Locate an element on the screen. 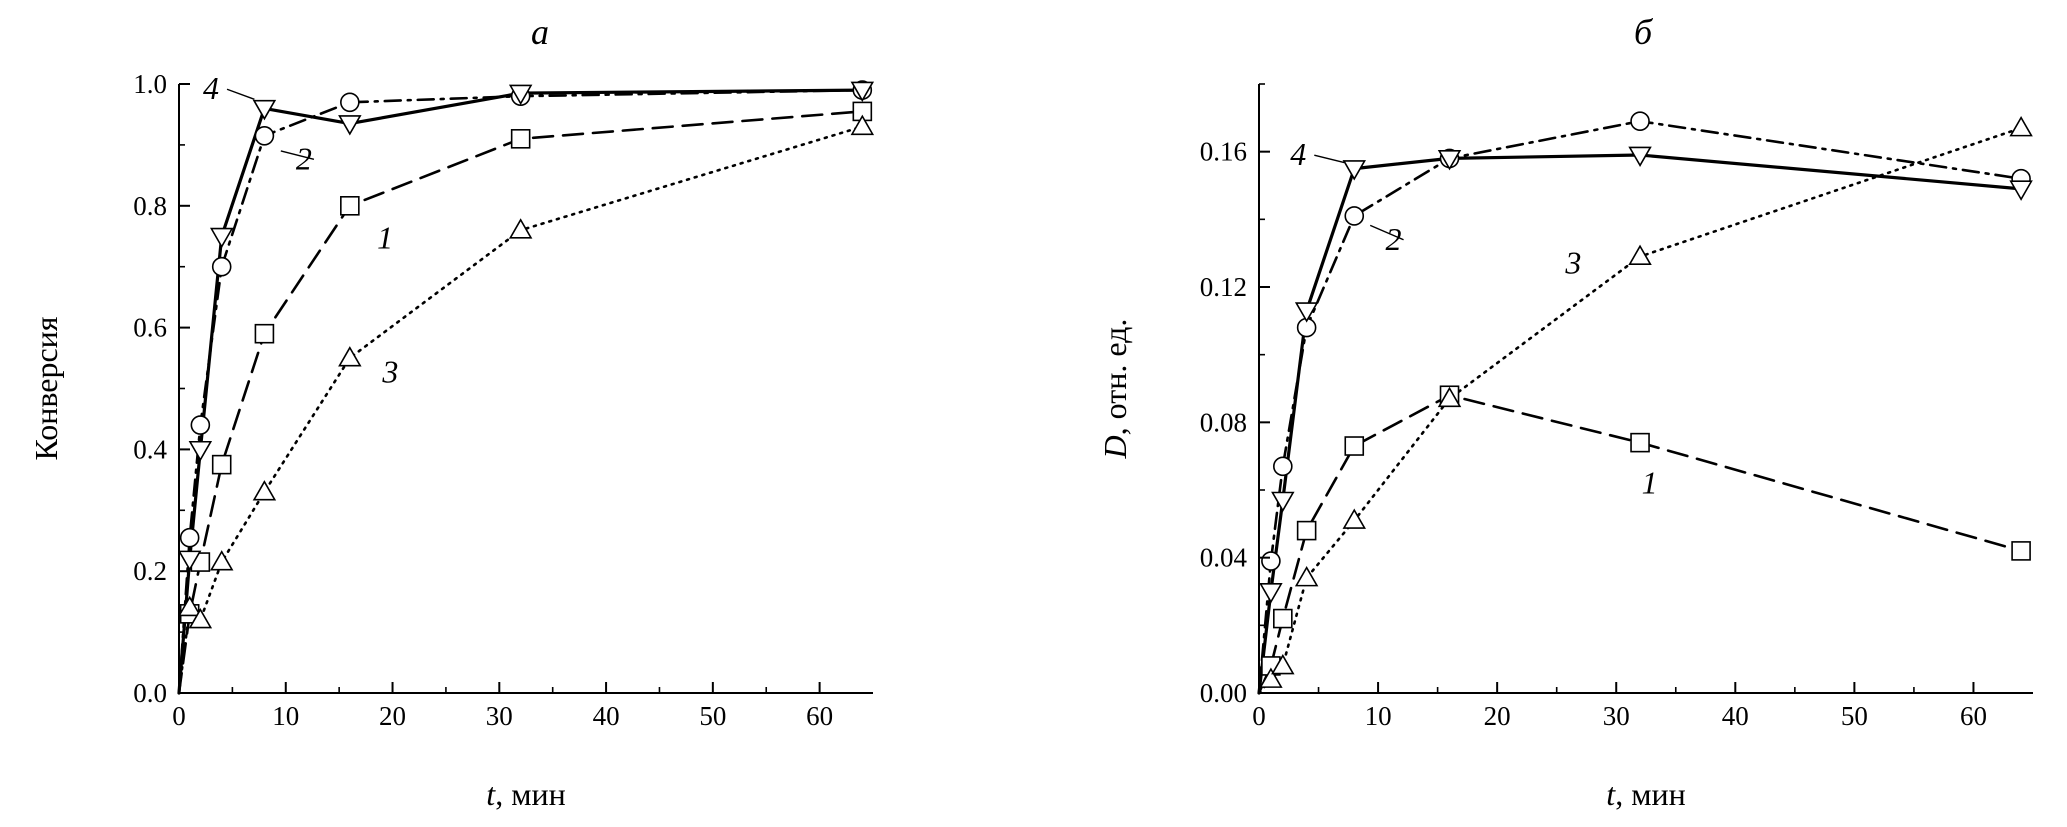 Image resolution: width=2067 pixels, height=827 pixels. y-tick-label: 0.8 is located at coordinates (150, 206).